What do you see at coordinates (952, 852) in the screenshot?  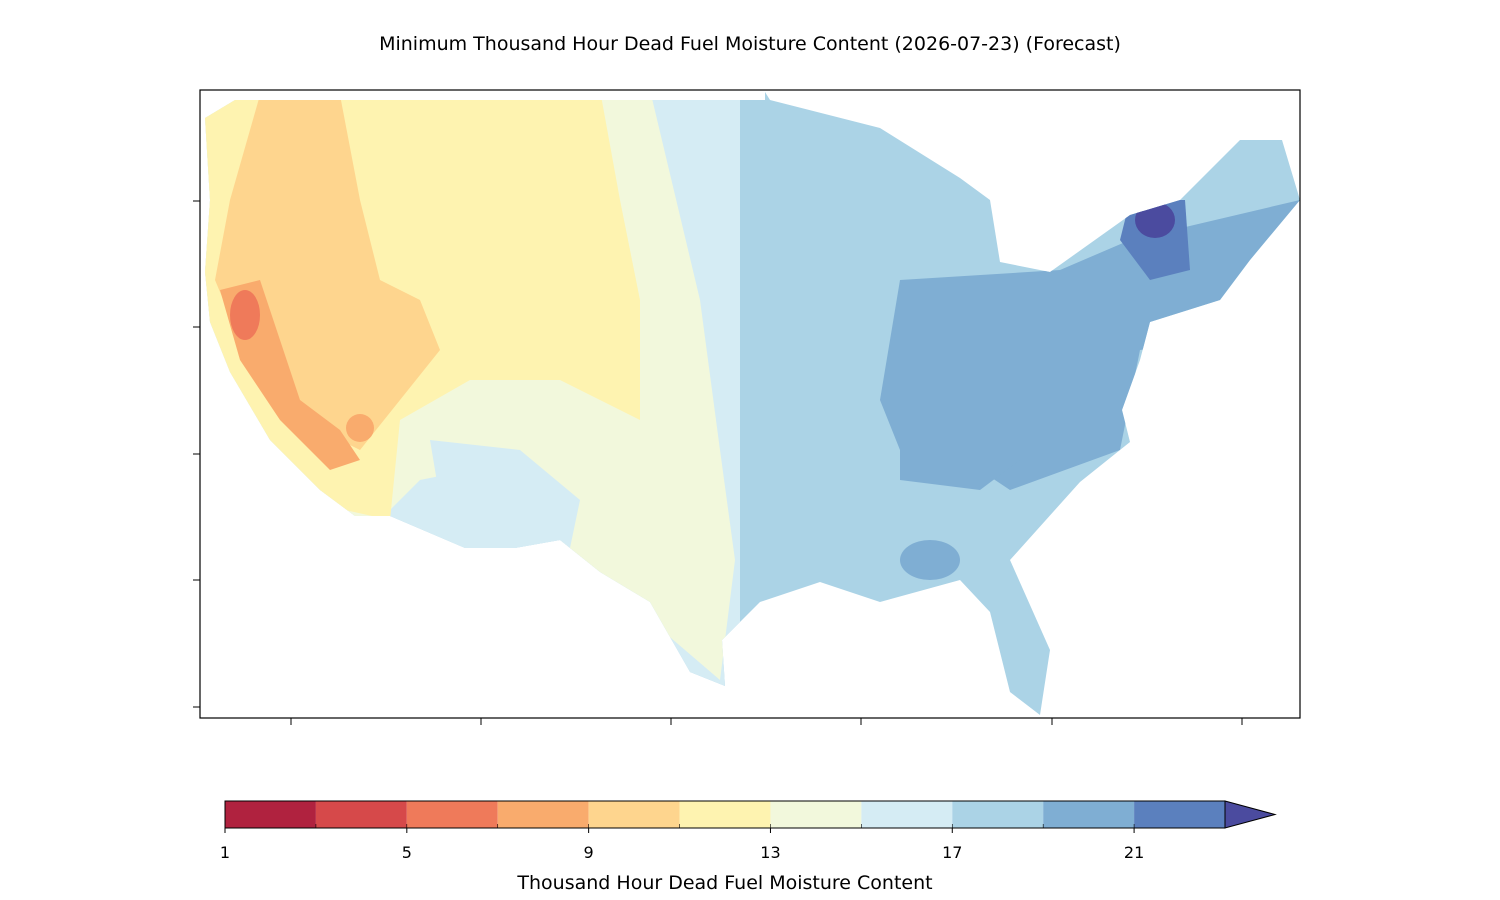 I see `colorbar-tick-label: 17` at bounding box center [952, 852].